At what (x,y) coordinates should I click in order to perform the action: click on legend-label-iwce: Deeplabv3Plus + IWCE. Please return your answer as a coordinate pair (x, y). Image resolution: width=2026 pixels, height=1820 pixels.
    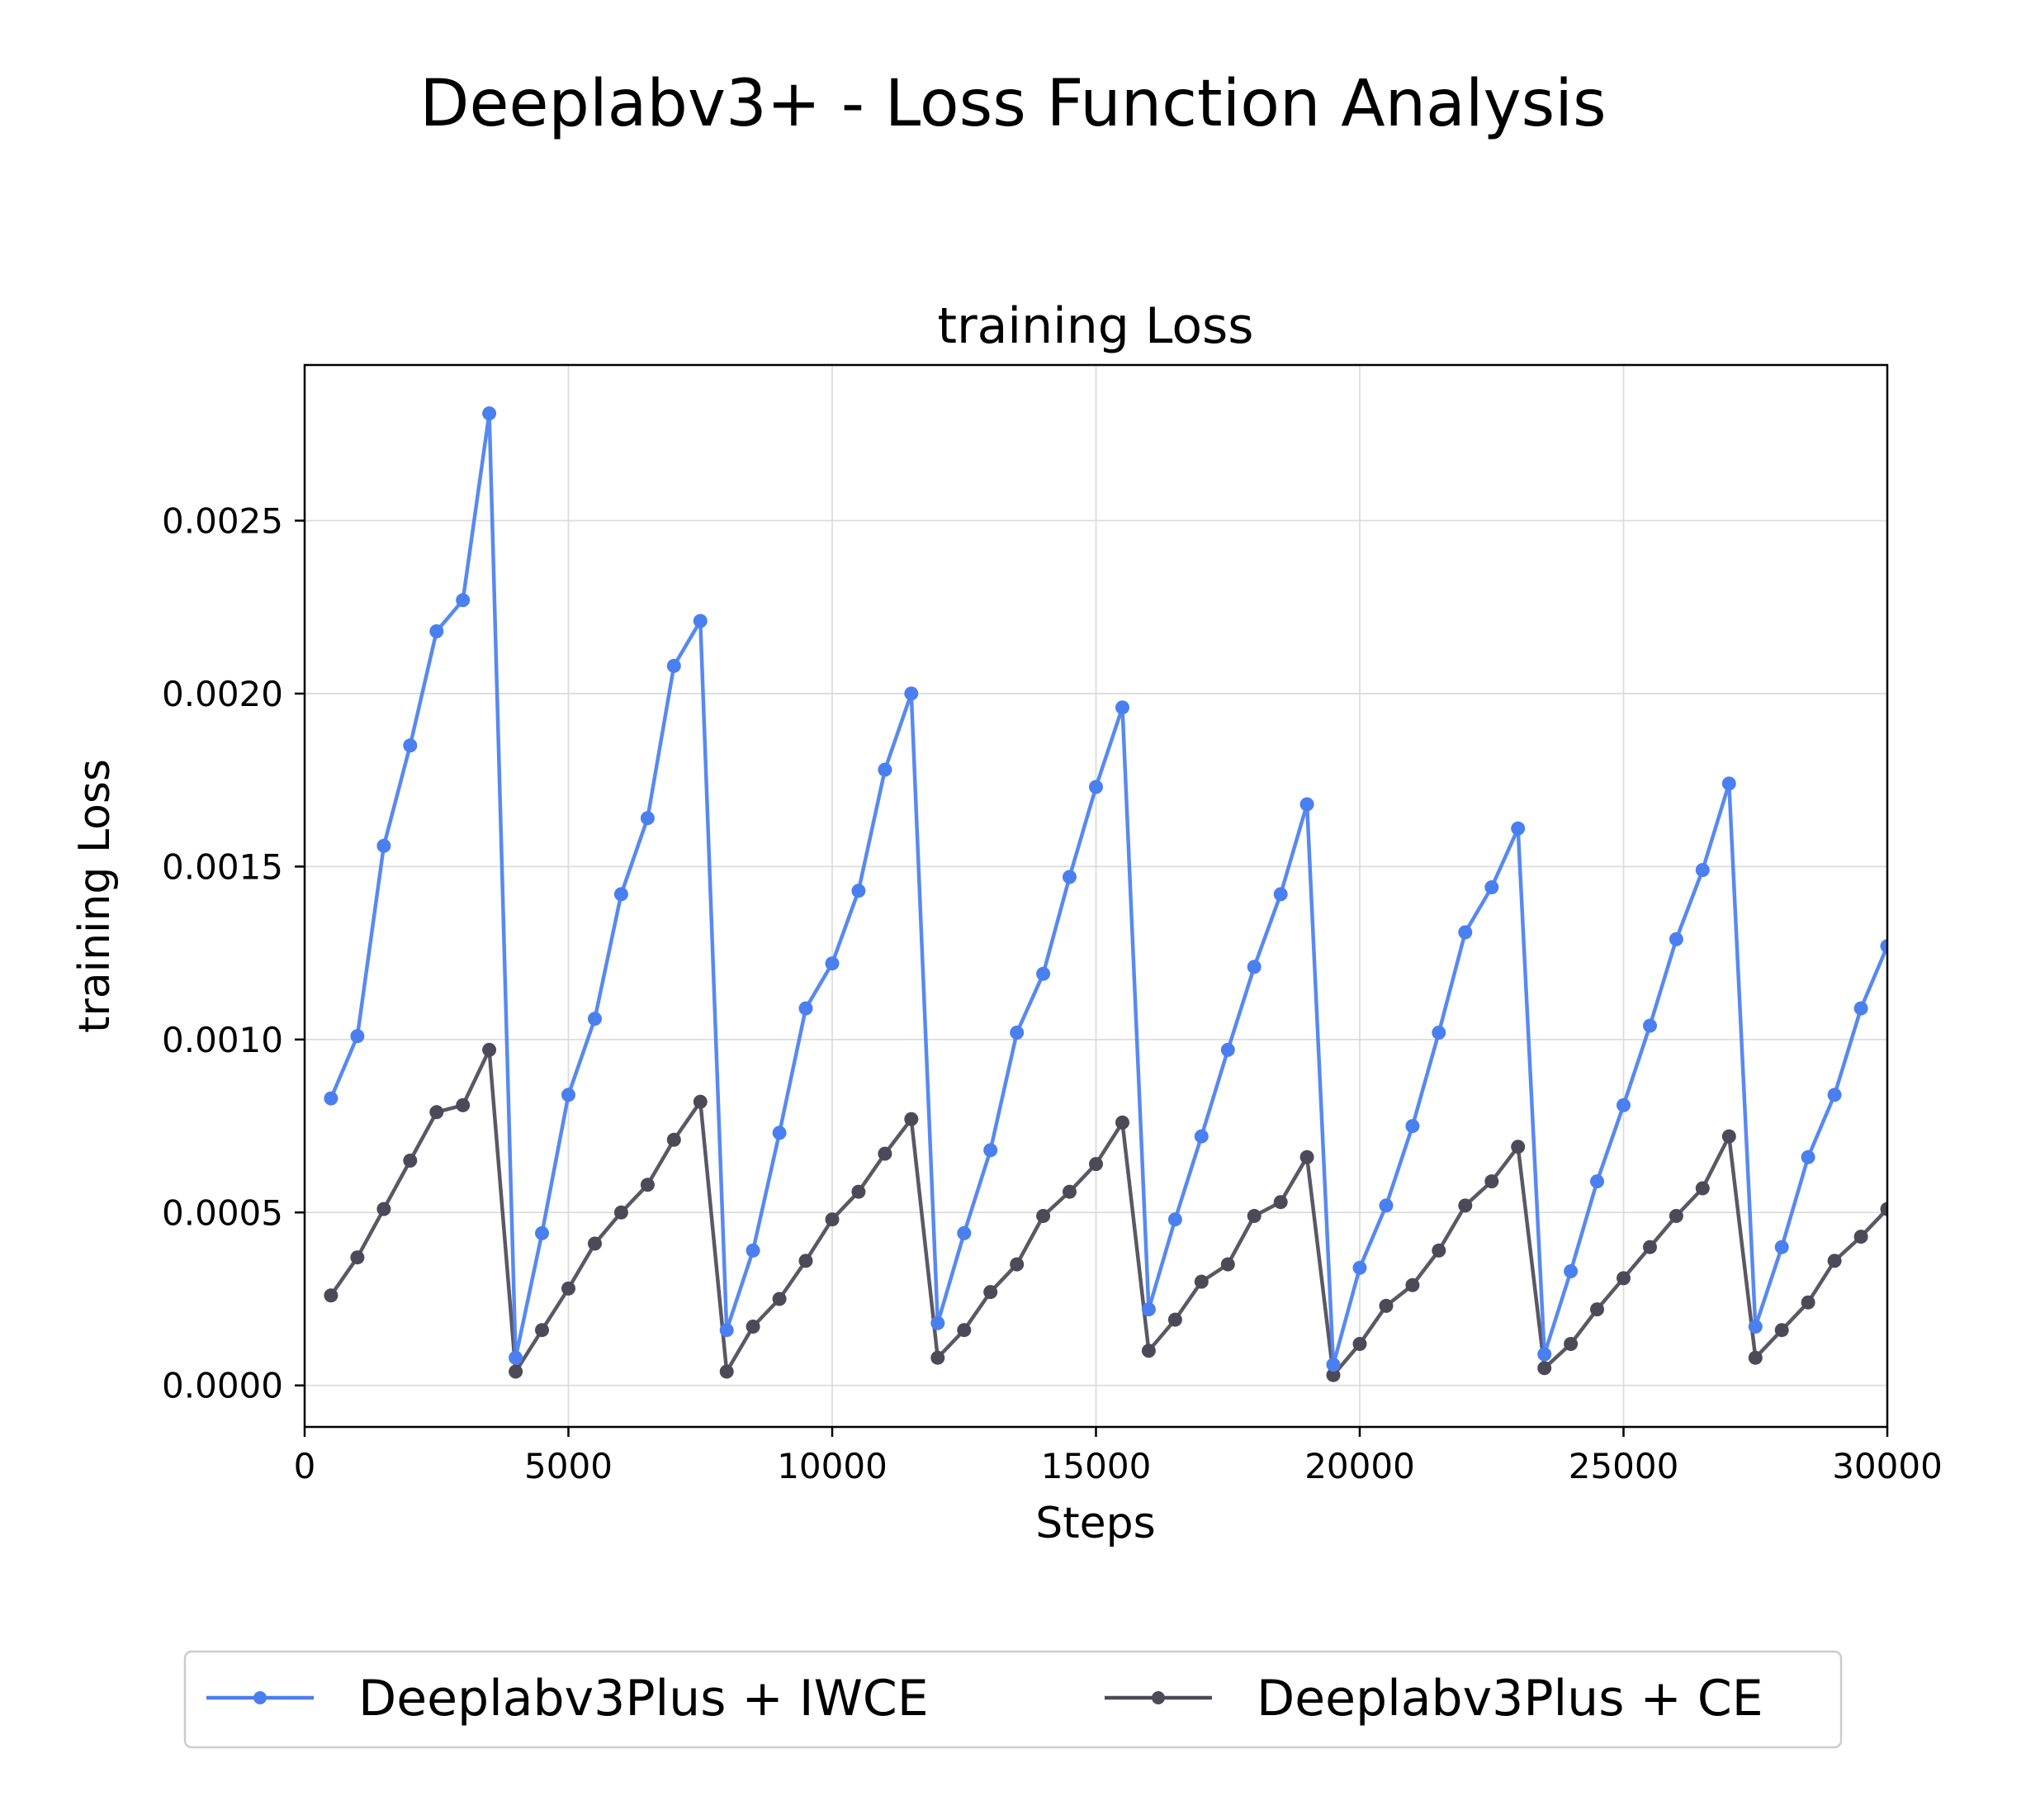
    Looking at the image, I should click on (643, 1699).